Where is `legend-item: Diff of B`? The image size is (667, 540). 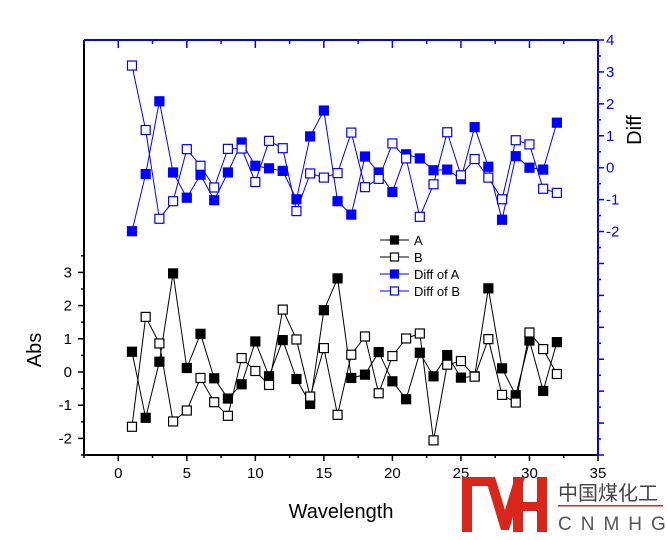
legend-item: Diff of B is located at coordinates (420, 291).